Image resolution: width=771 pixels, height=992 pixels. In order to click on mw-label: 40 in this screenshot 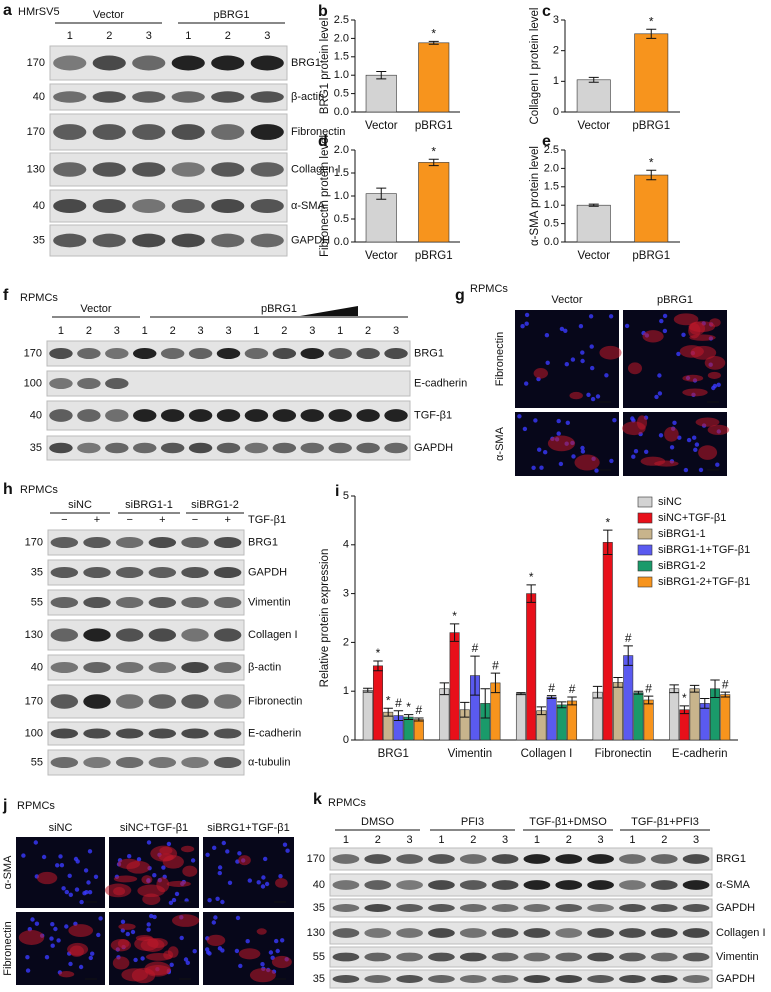, I will do `click(36, 415)`.